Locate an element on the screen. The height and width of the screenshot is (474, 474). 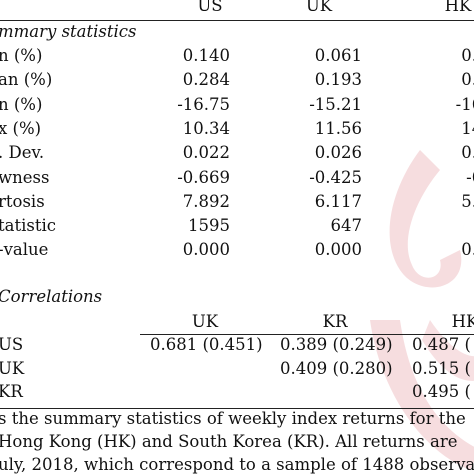
stat-uk: 0.026 is located at coordinates (338, 153).